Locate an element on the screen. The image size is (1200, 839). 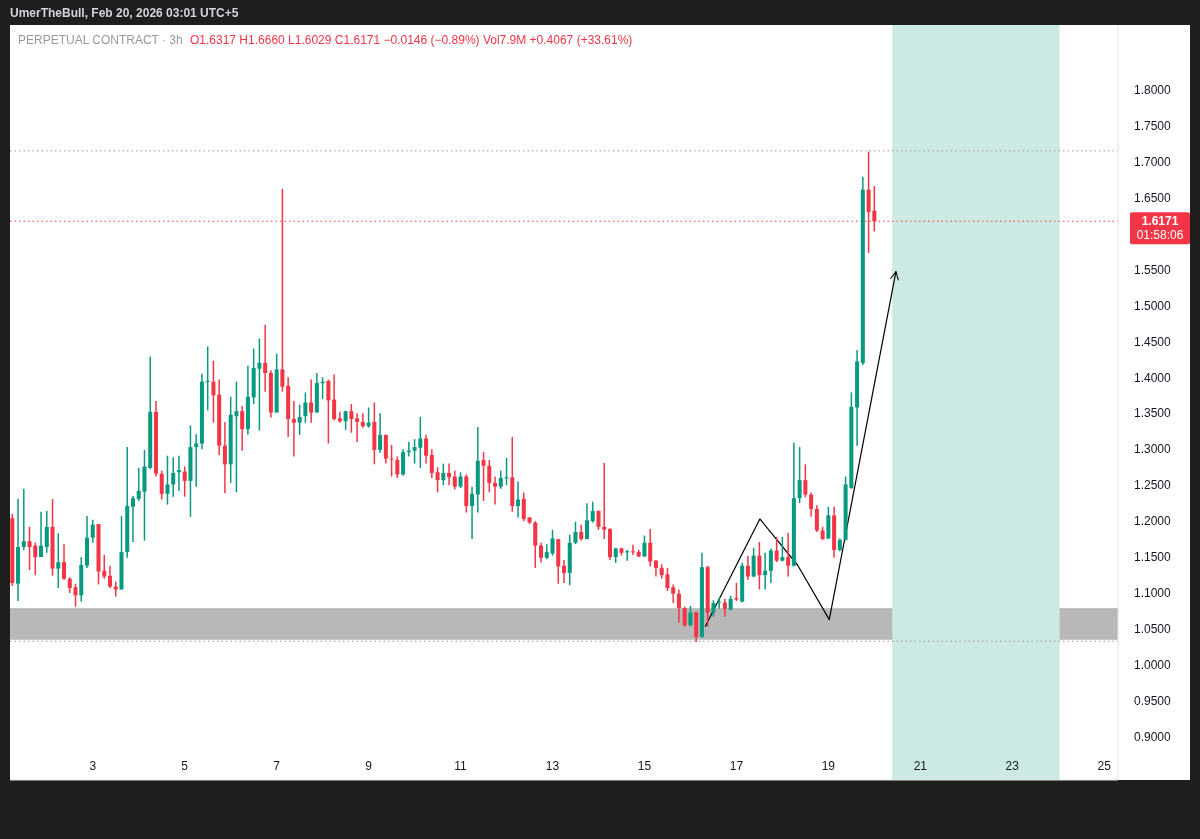
ref-line-label: 1.6171 is located at coordinates (1160, 221).